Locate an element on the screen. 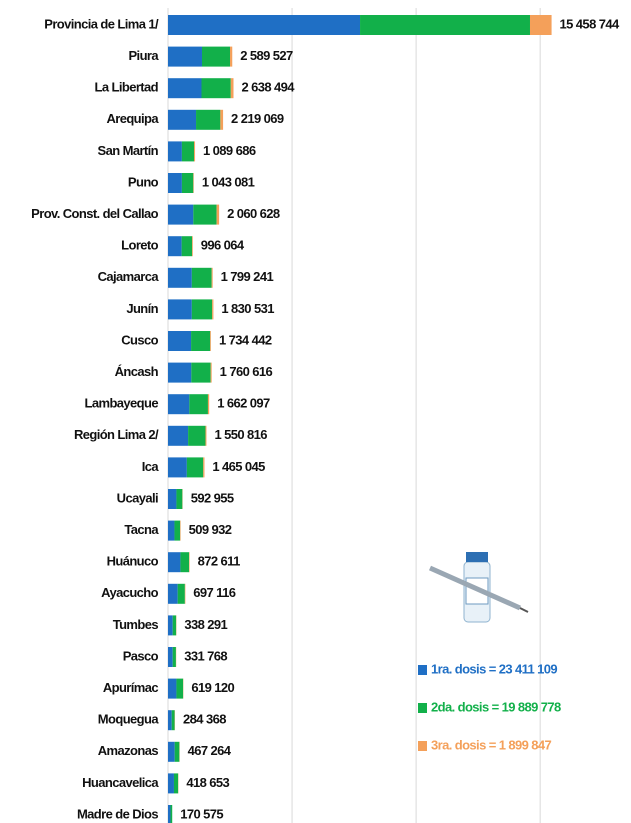 This screenshot has height=823, width=631. total-label: 1 830 531 is located at coordinates (247, 308).